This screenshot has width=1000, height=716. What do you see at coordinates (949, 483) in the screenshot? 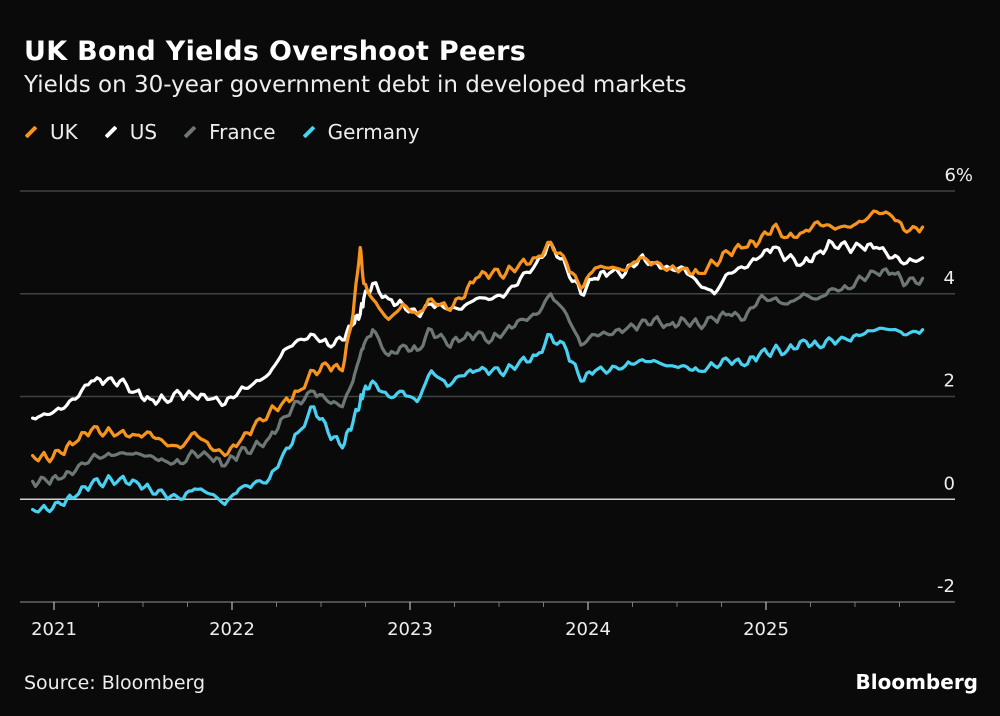
I see `y-tick-label: 0` at bounding box center [949, 483].